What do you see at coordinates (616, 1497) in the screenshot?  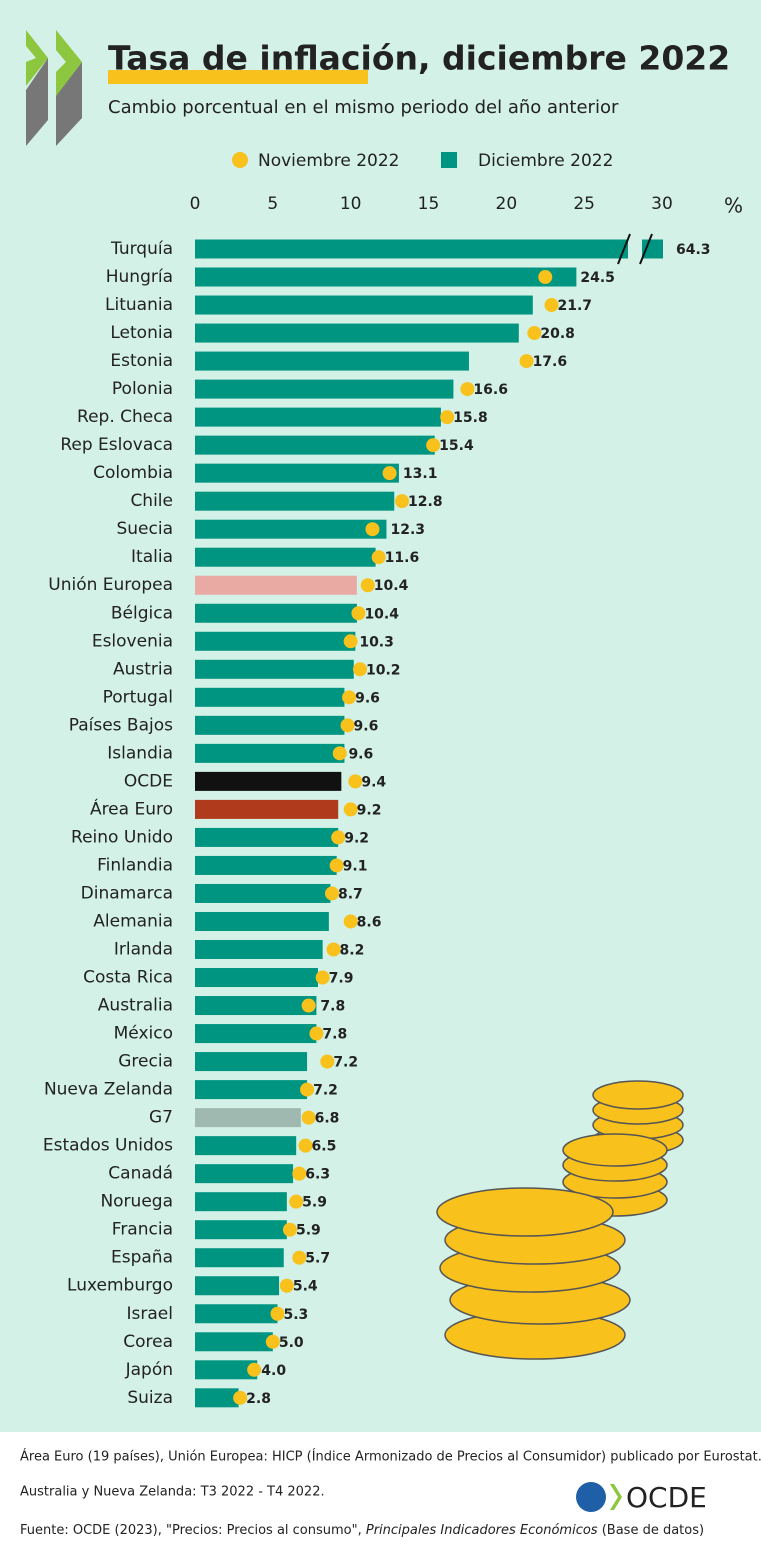 I see `logo-chevron` at bounding box center [616, 1497].